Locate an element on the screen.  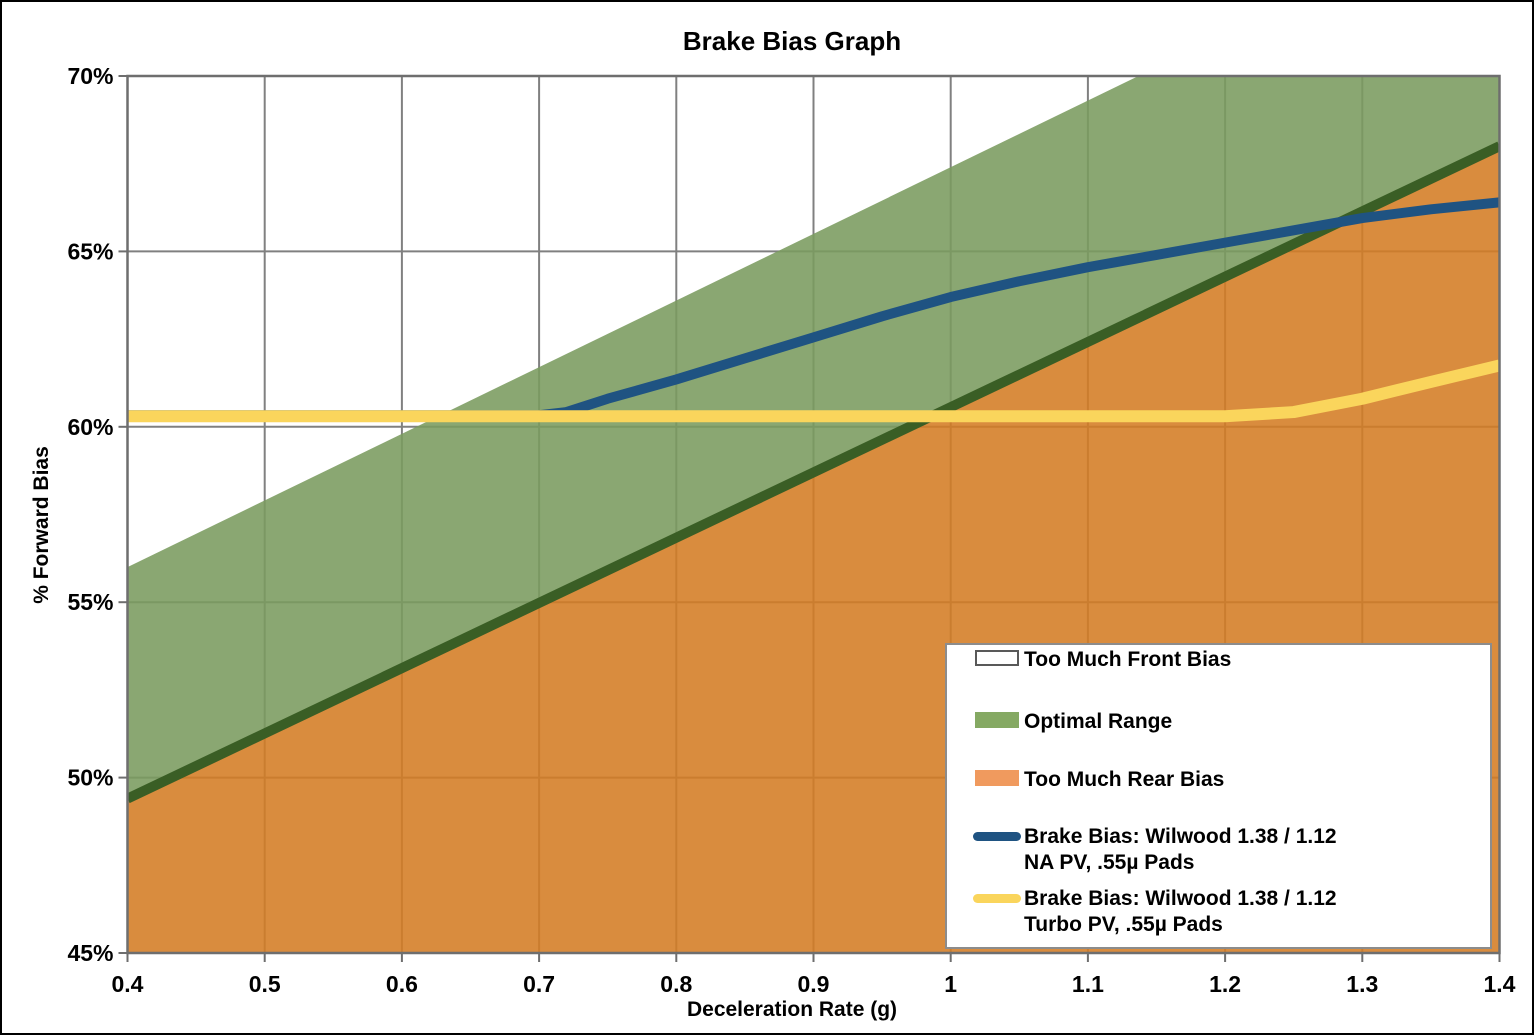
chart-title: Brake Bias Graph is located at coordinates (792, 41).